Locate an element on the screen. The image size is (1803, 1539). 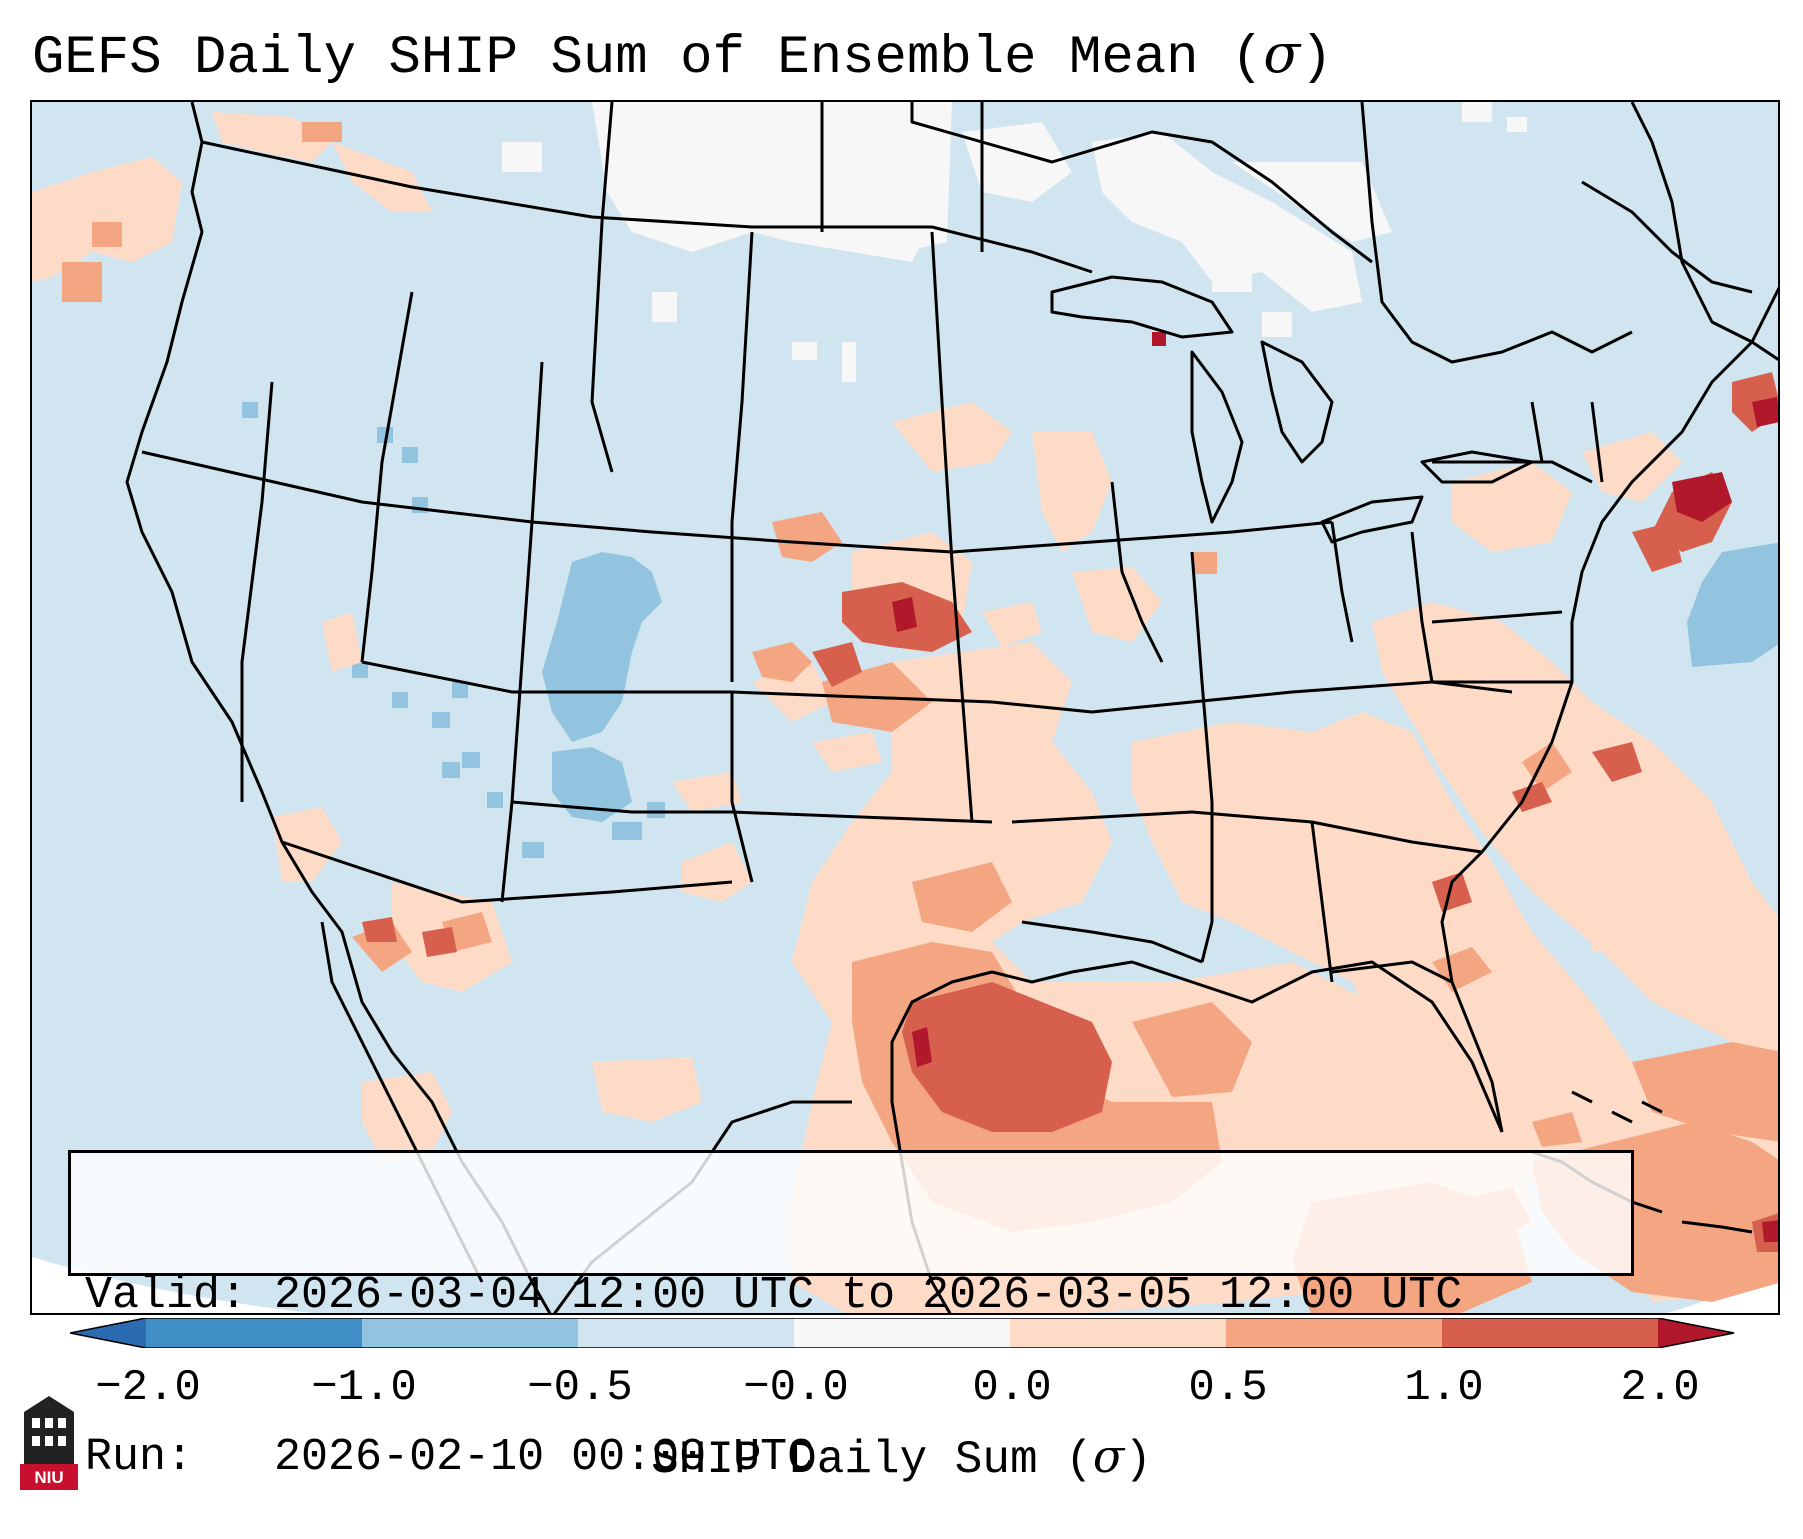
niu-logo: NIU is located at coordinates (49, 1442).